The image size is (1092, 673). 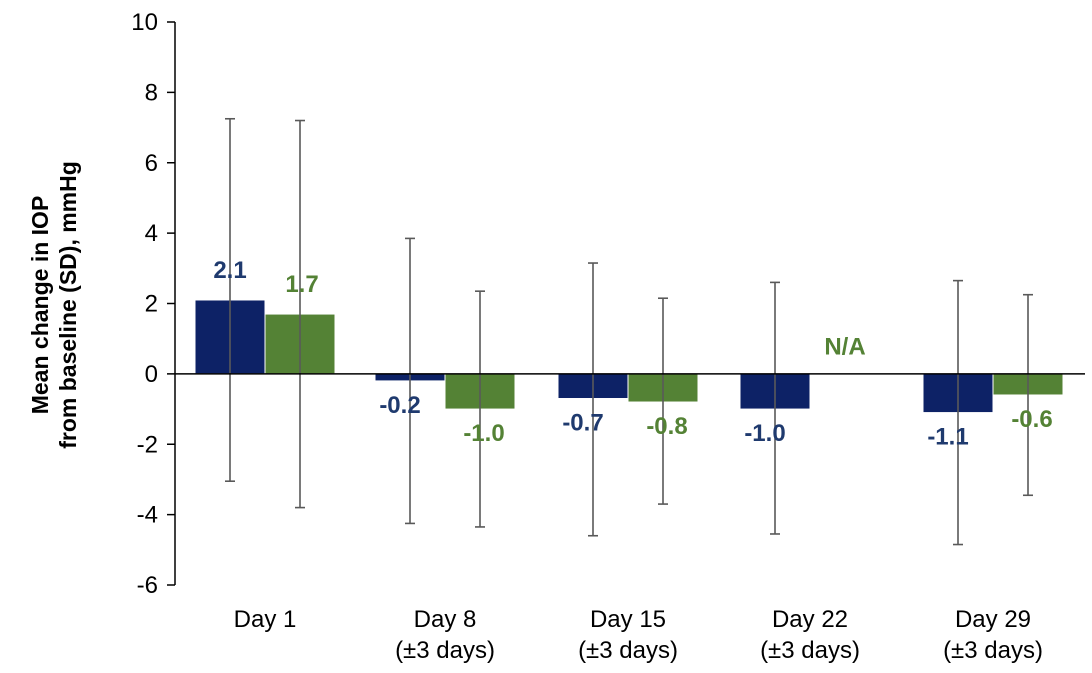 What do you see at coordinates (265, 619) in the screenshot?
I see `category-label: Day 1` at bounding box center [265, 619].